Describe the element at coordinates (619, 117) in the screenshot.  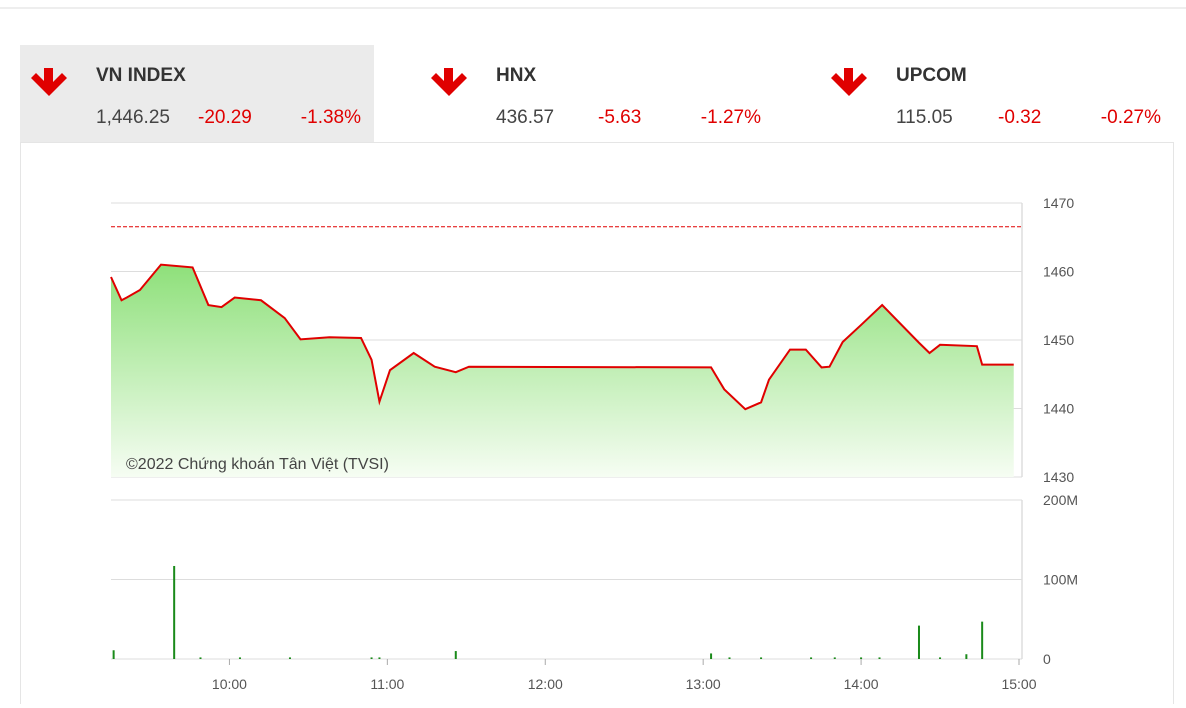
I see `index-change: -5.63` at that location.